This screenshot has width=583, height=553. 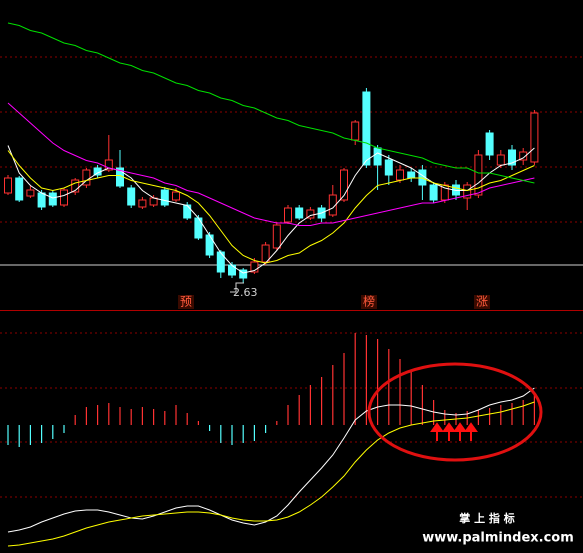 I want to click on annotation: 涨, so click(x=482, y=301).